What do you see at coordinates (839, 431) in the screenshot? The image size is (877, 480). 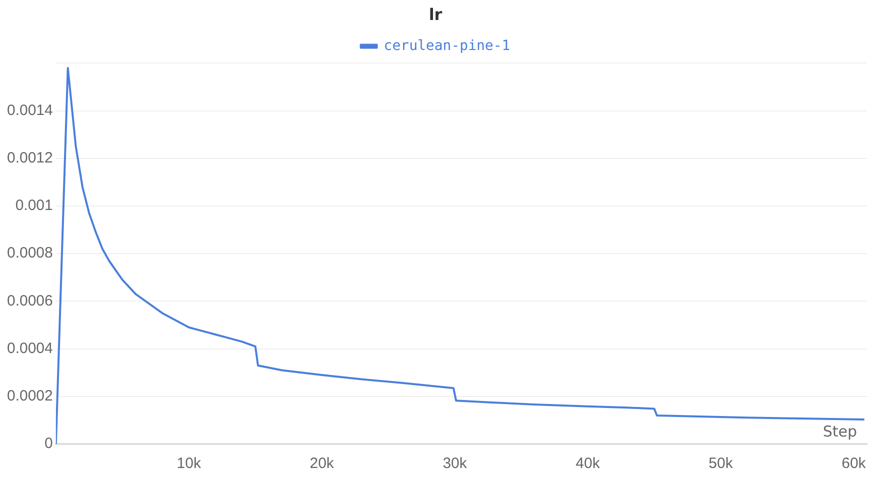 I see `x-axis-title: Step` at bounding box center [839, 431].